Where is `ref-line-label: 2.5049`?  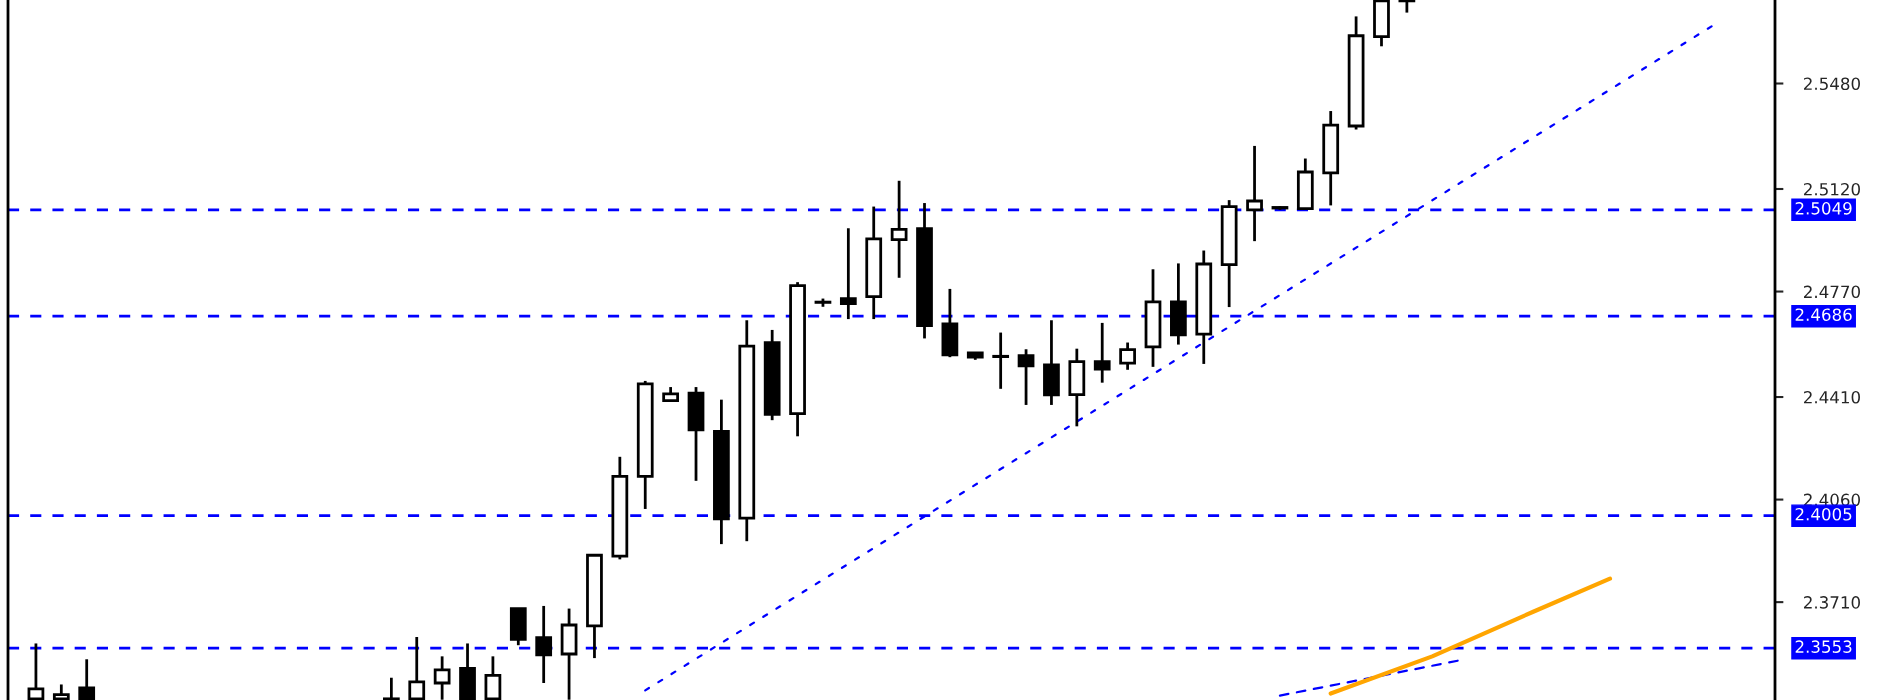 ref-line-label: 2.5049 is located at coordinates (1823, 208).